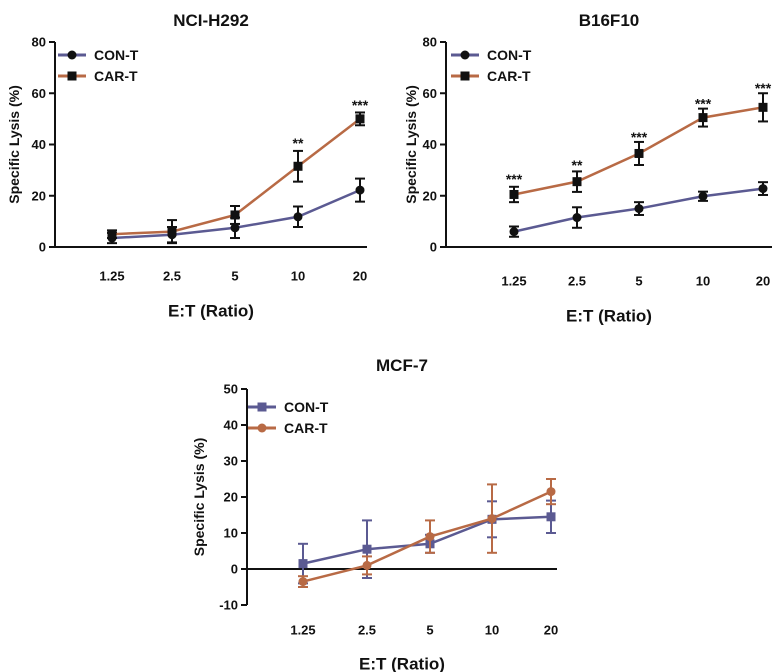  I want to click on chart-title: MCF-7, so click(402, 365).